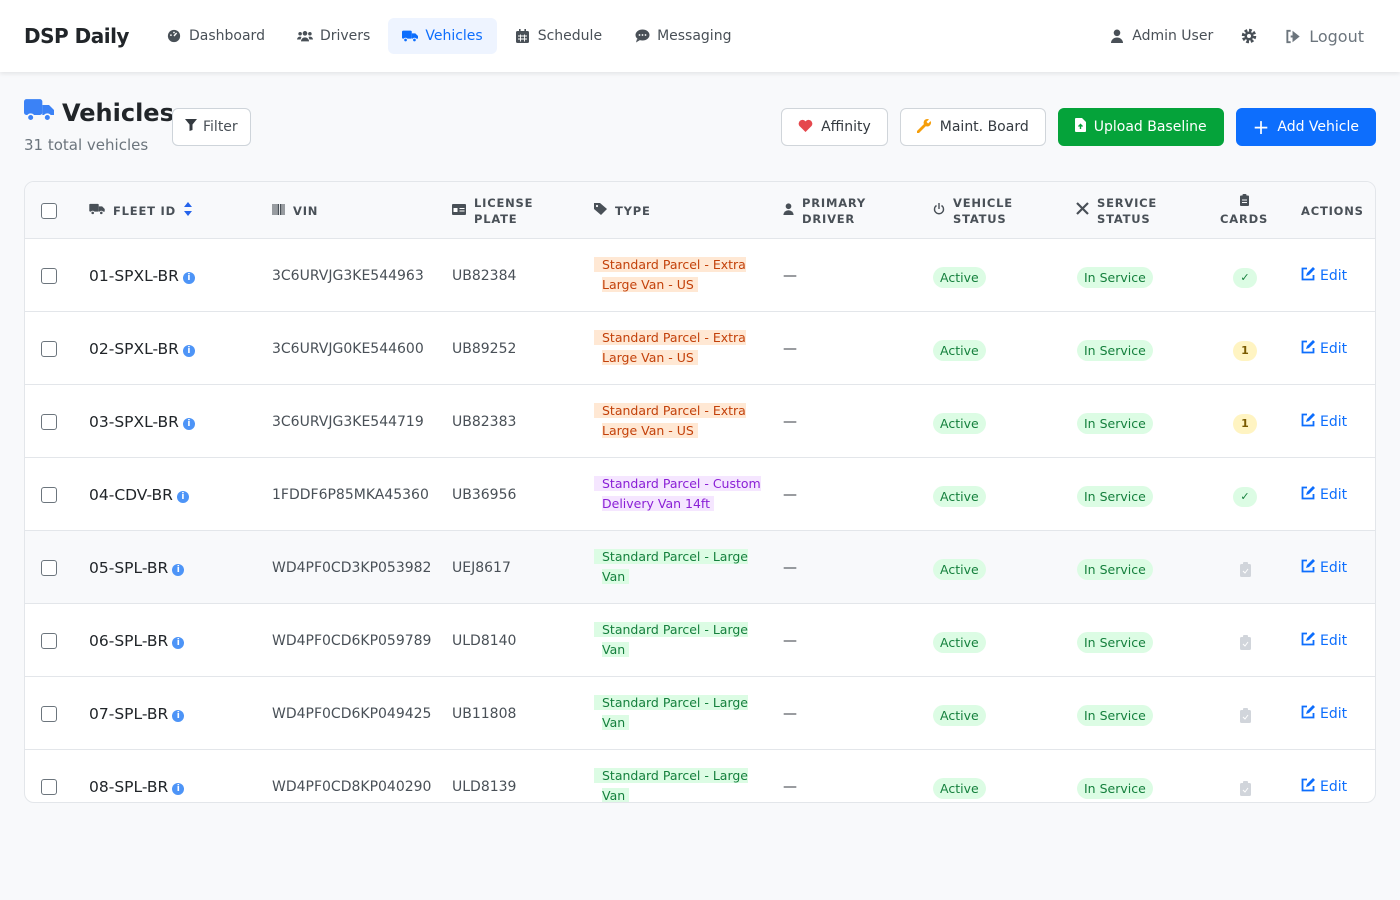  I want to click on fleet-id-text: 02-SPXL-BR, so click(134, 348).